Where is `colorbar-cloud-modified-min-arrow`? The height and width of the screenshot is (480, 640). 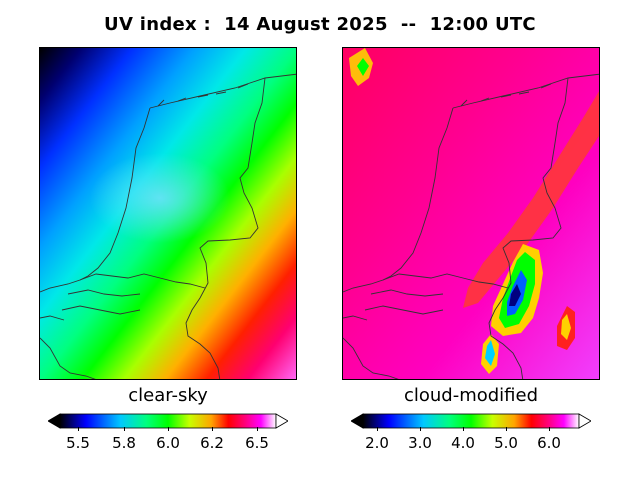 colorbar-cloud-modified-min-arrow is located at coordinates (357, 421).